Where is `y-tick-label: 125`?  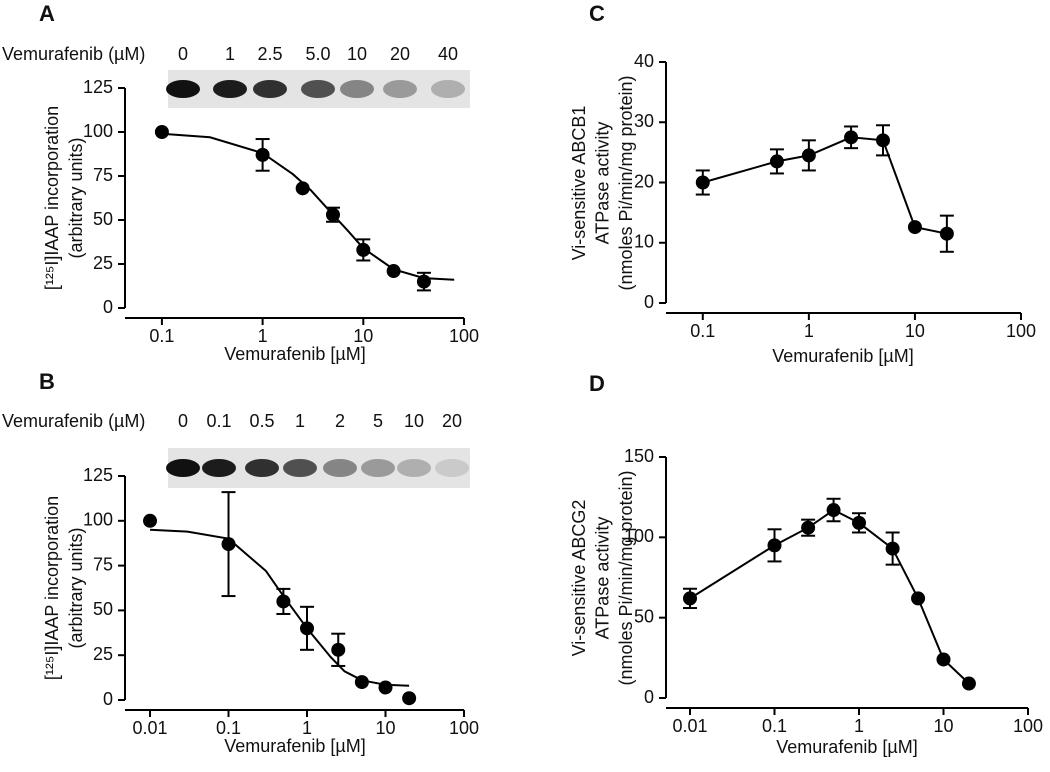 y-tick-label: 125 is located at coordinates (98, 475).